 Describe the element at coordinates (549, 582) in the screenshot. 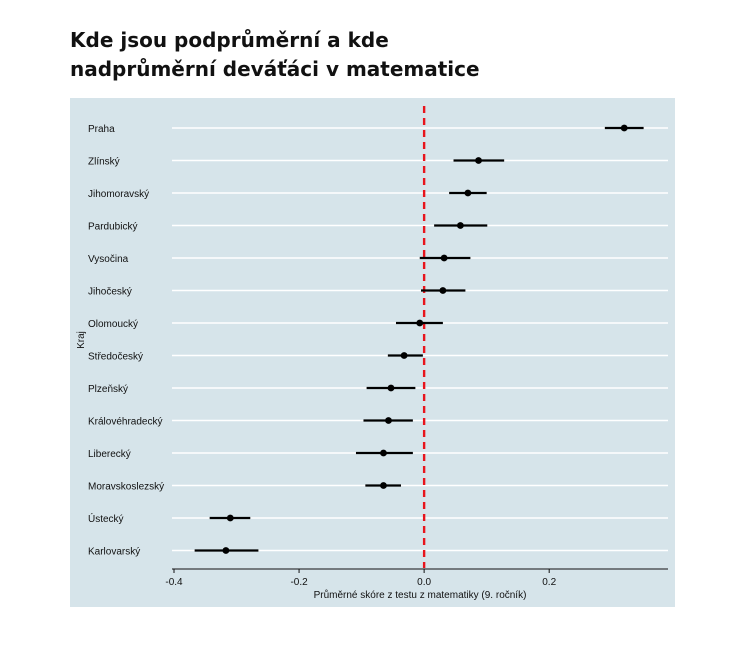

I see `x-tick-label: 0.2` at that location.